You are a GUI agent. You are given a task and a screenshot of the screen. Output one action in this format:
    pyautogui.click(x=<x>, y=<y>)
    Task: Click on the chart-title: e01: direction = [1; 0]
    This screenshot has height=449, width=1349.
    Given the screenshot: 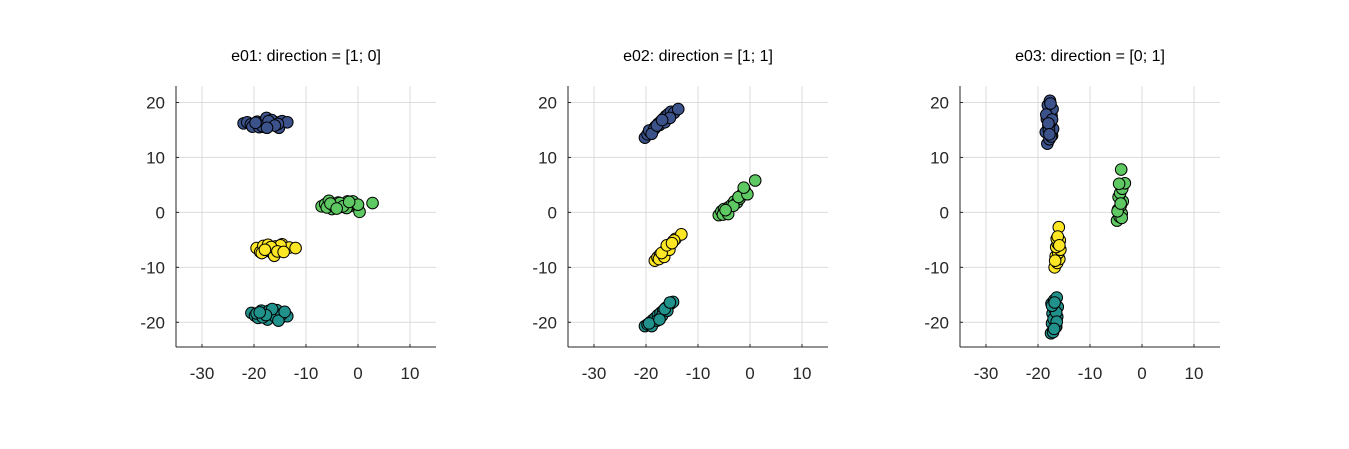 What is the action you would take?
    pyautogui.click(x=306, y=56)
    